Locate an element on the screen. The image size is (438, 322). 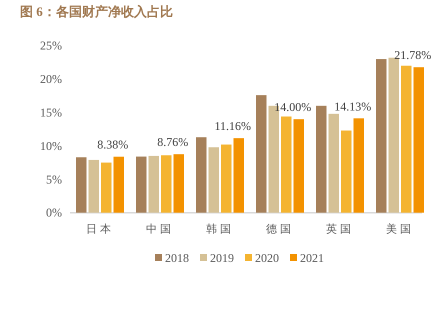
data-label: 8.76% is located at coordinates (172, 142).